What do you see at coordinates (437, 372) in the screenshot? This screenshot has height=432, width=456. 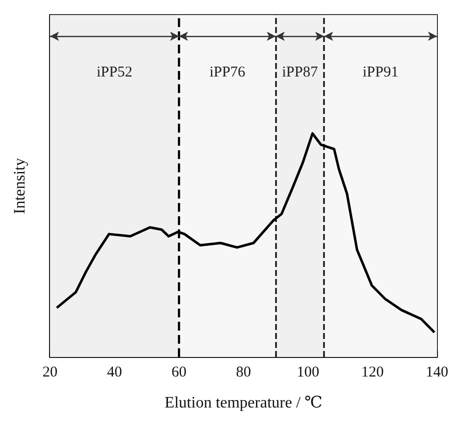 I see `x-tick-label: 140` at bounding box center [437, 372].